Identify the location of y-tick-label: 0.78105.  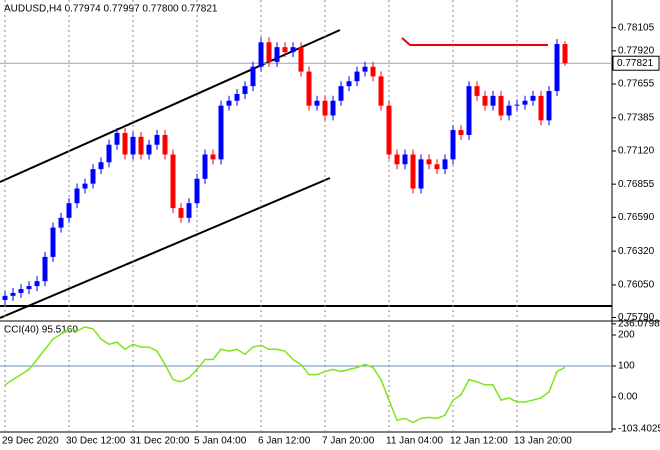
(636, 27).